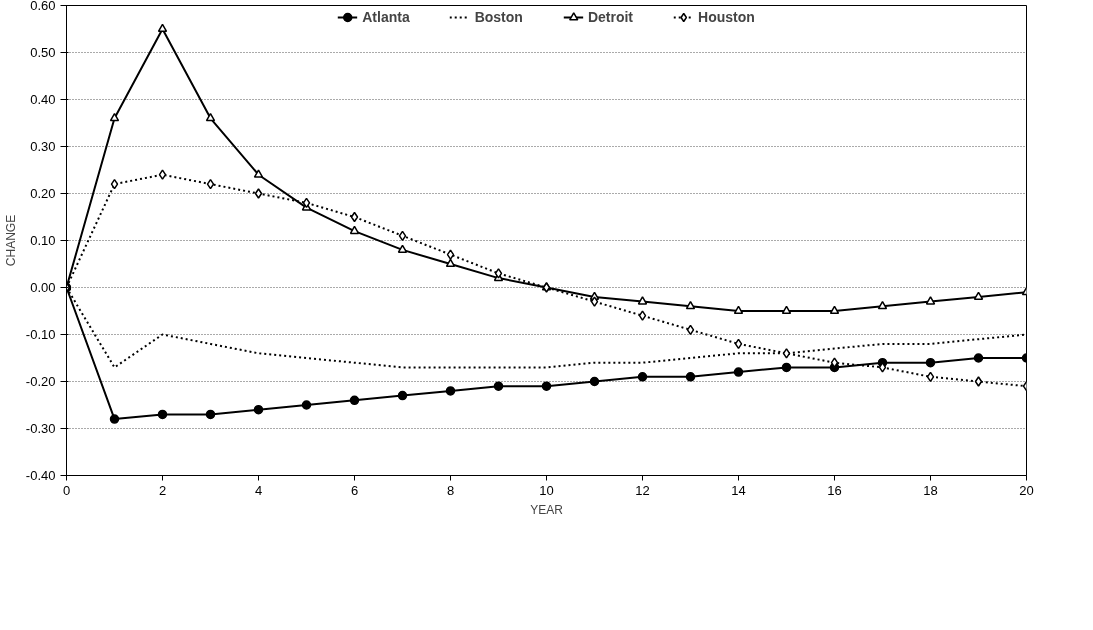 The width and height of the screenshot is (1093, 630). What do you see at coordinates (43, 193) in the screenshot?
I see `y-tick-label: 0.20` at bounding box center [43, 193].